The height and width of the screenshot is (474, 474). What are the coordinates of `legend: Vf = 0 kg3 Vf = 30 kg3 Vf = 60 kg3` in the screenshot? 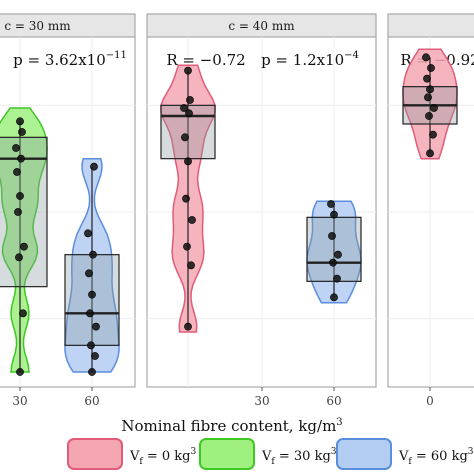 It's located at (270, 454).